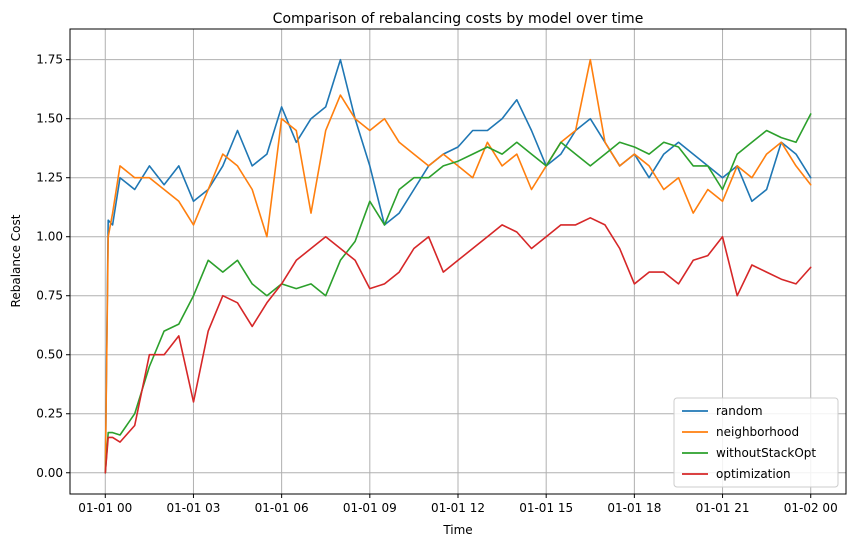  I want to click on x-tick-label: 01-01 03, so click(193, 508).